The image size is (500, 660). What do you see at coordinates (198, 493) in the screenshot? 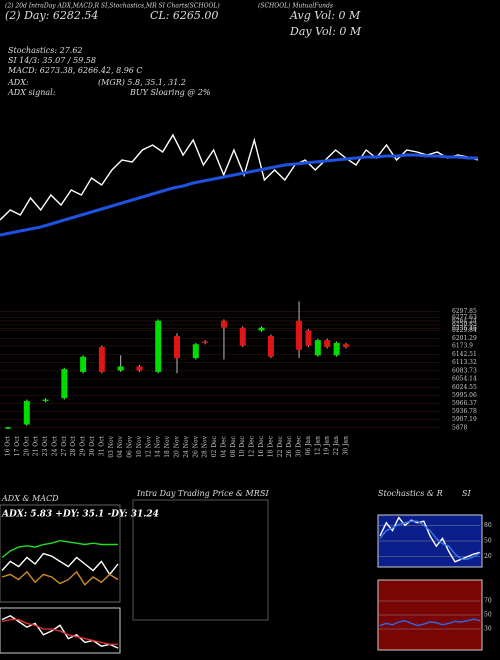
I see `panel-title: Intra Day Trading Price & MR` at bounding box center [198, 493].